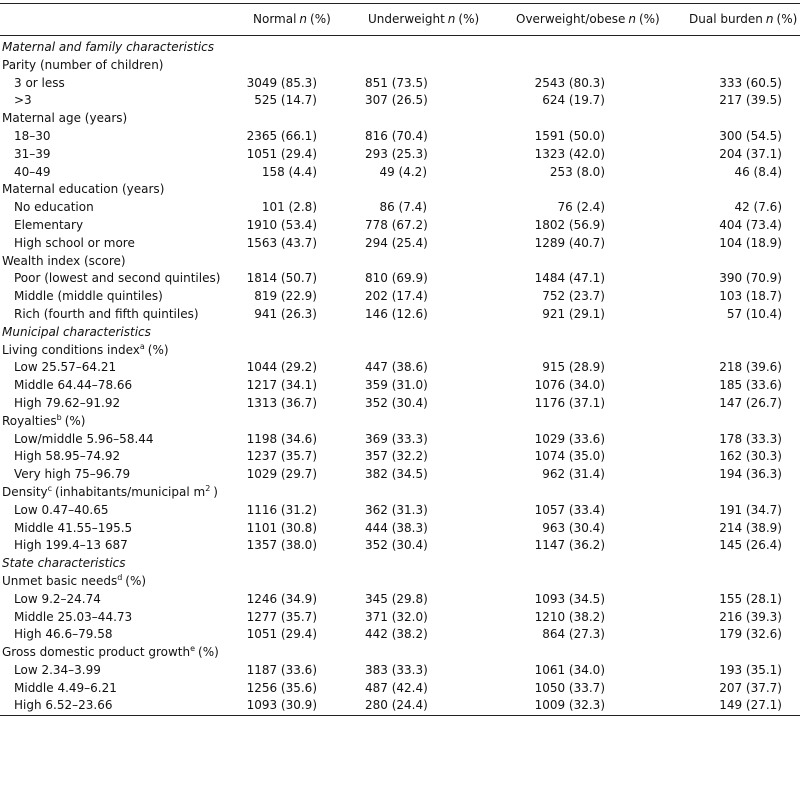  Describe the element at coordinates (406, 18) in the screenshot. I see `column-name: Underweight` at that location.